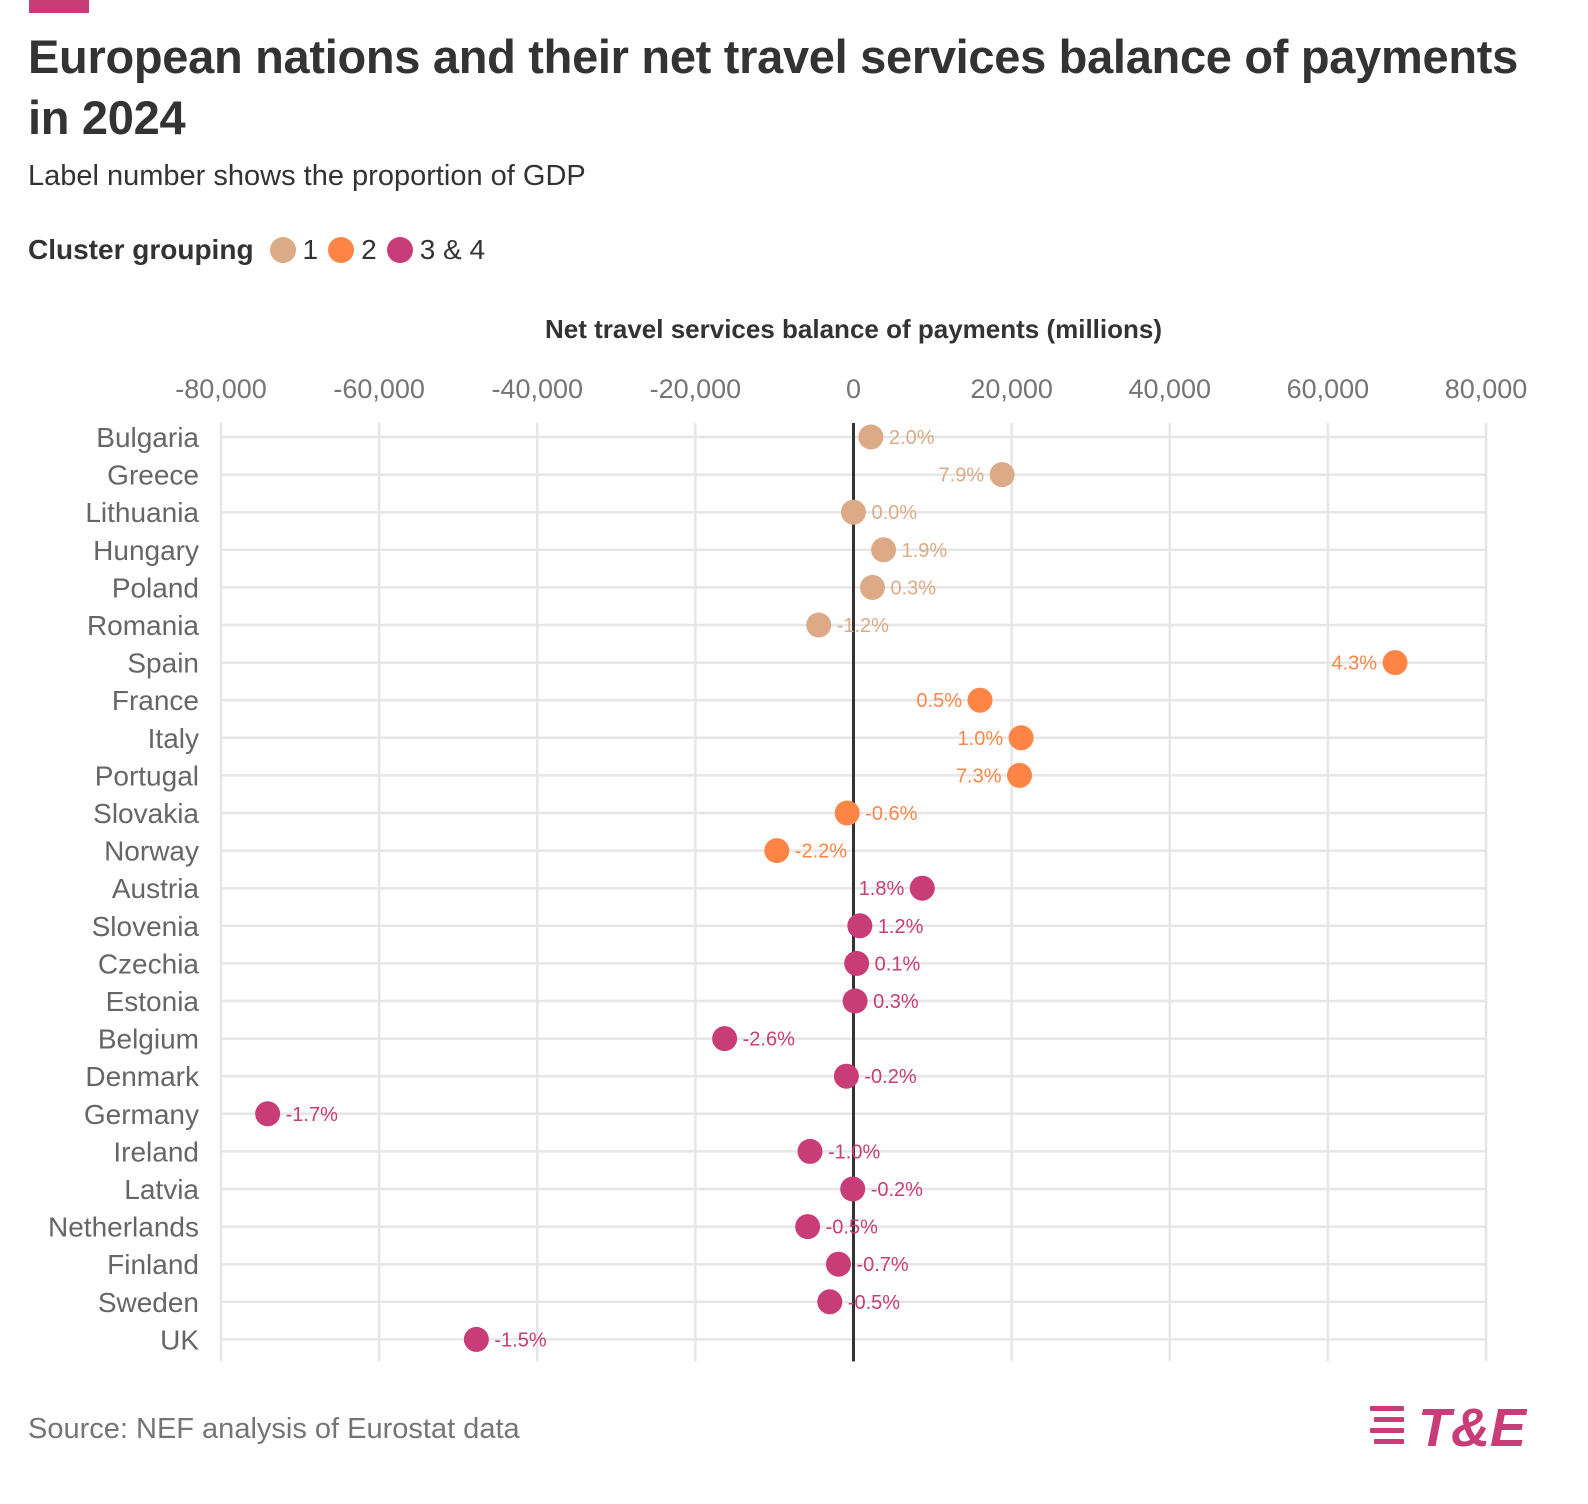 Image resolution: width=1588 pixels, height=1504 pixels. I want to click on y-category-label: Latvia, so click(161, 1189).